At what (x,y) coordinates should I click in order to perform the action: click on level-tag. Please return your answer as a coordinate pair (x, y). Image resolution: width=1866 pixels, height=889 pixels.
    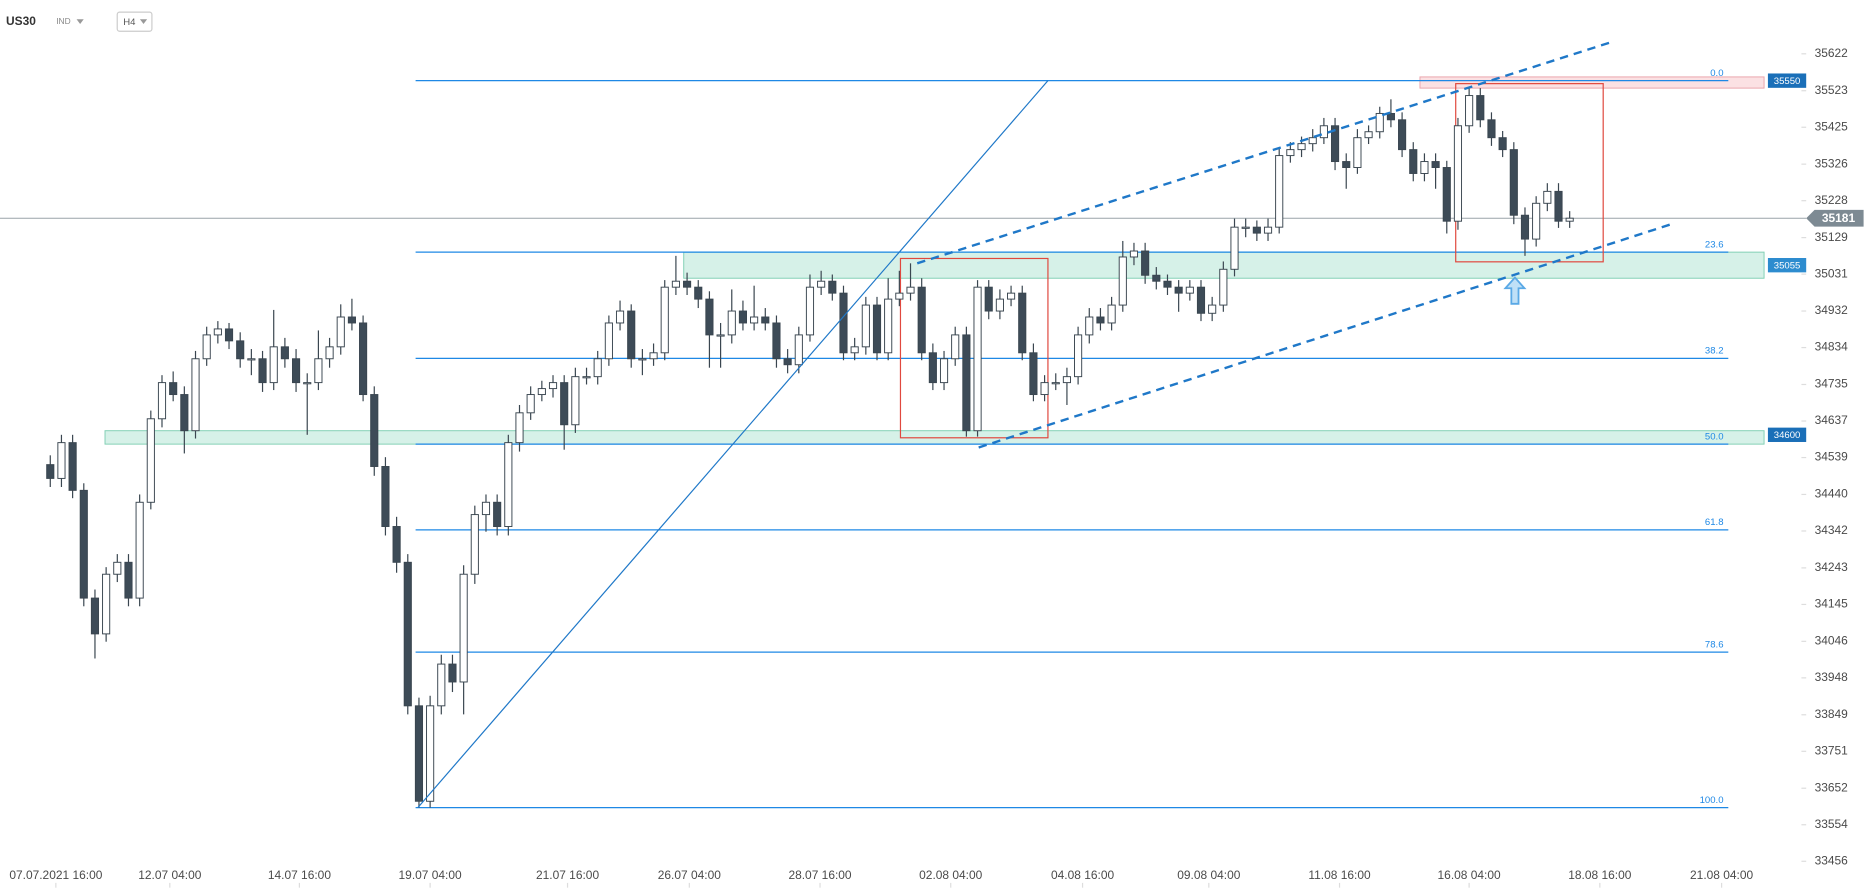
    Looking at the image, I should click on (1787, 80).